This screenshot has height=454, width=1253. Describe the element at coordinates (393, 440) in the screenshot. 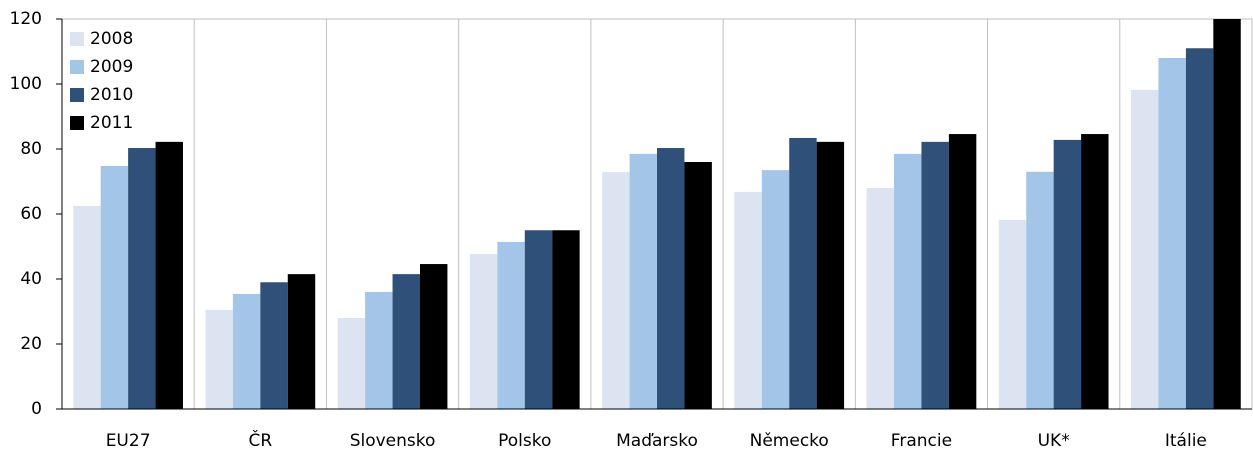

I see `x-tick-label: Slovensko` at that location.